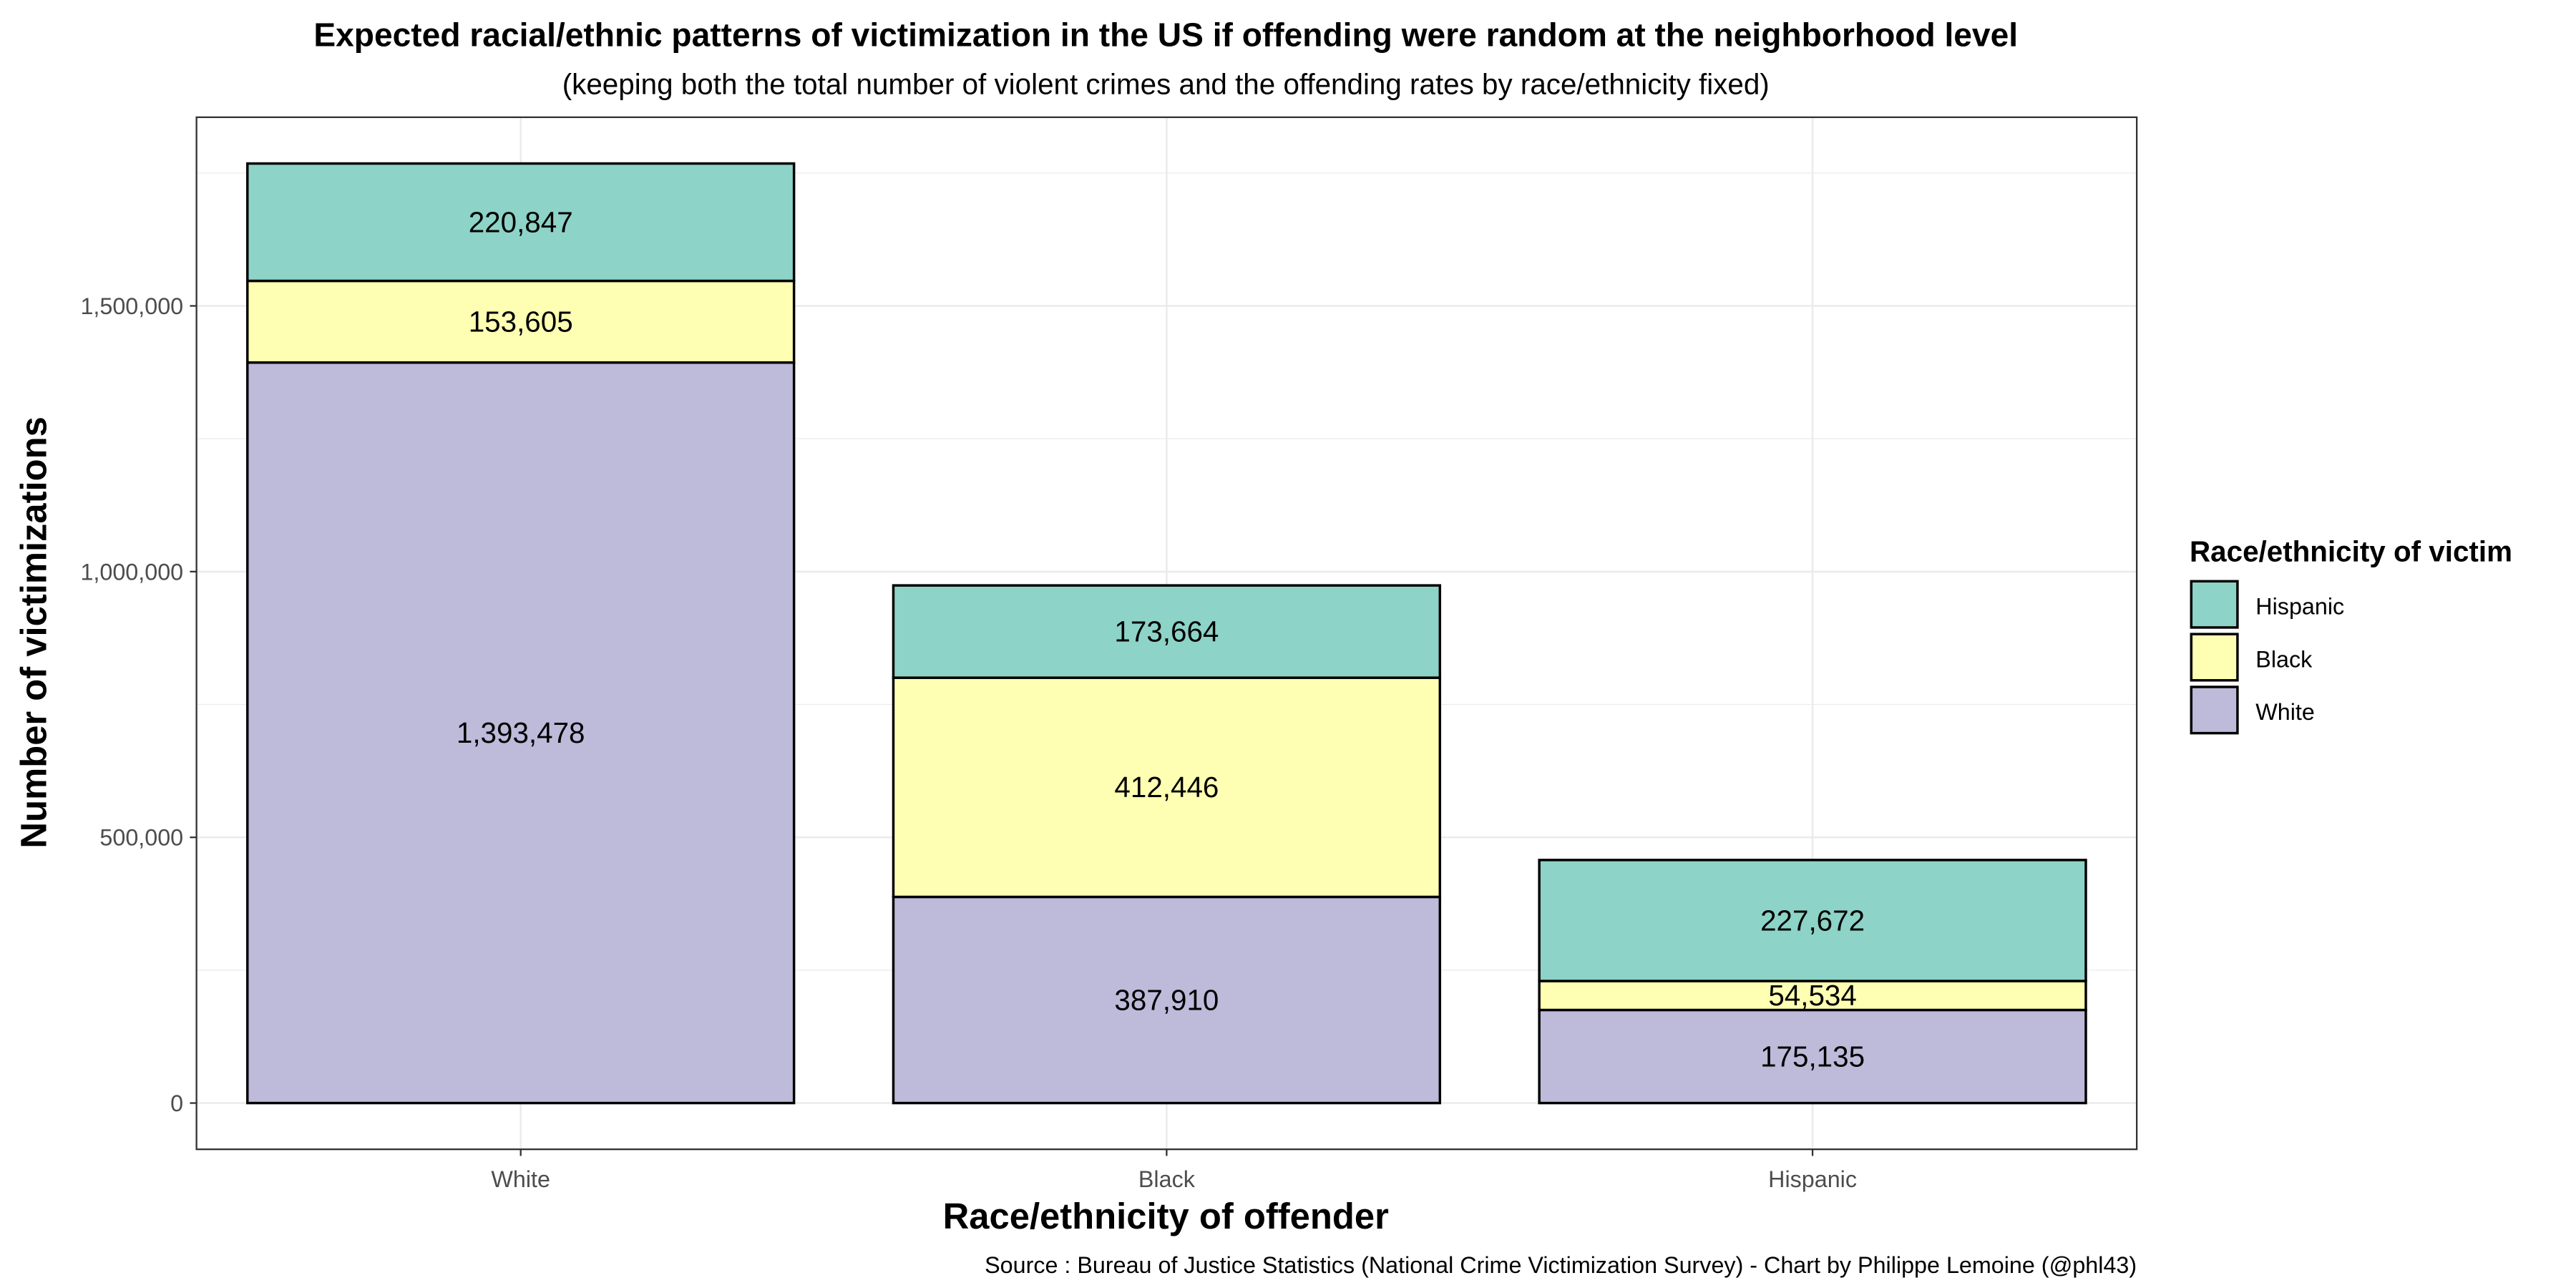 This screenshot has width=2576, height=1288. What do you see at coordinates (2214, 657) in the screenshot?
I see `legend-swatch-black` at bounding box center [2214, 657].